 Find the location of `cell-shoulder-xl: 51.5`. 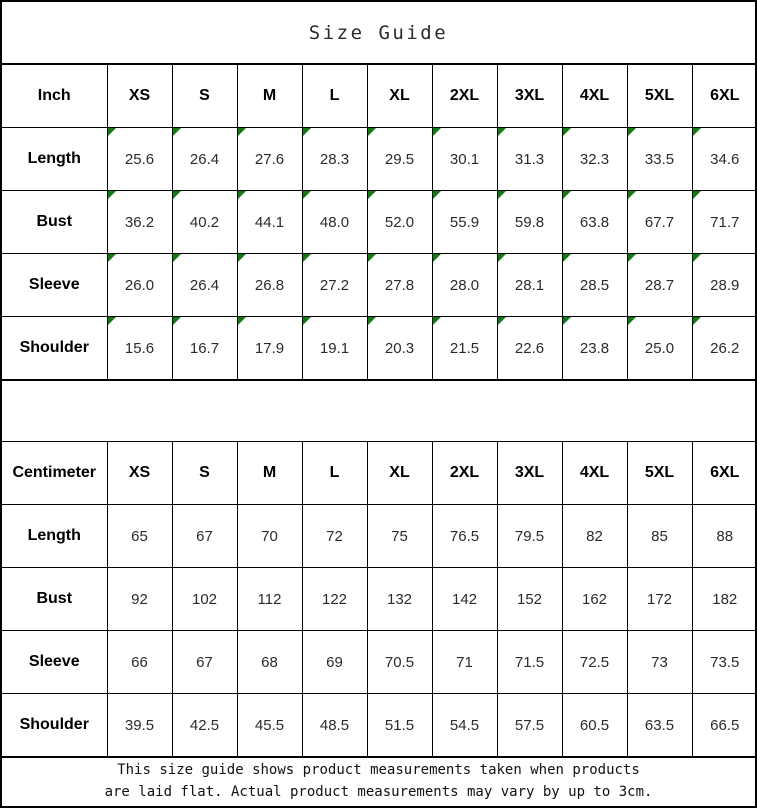

cell-shoulder-xl: 51.5 is located at coordinates (399, 725).